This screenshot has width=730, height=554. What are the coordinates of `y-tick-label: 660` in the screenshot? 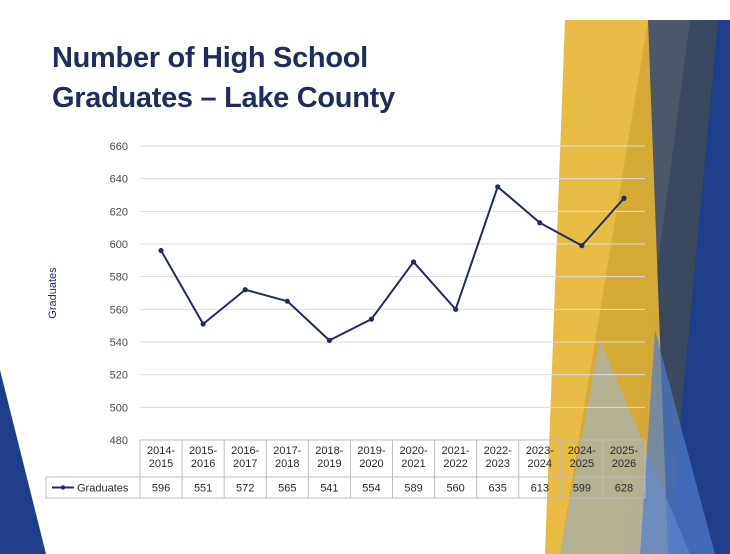 It's located at (119, 147).